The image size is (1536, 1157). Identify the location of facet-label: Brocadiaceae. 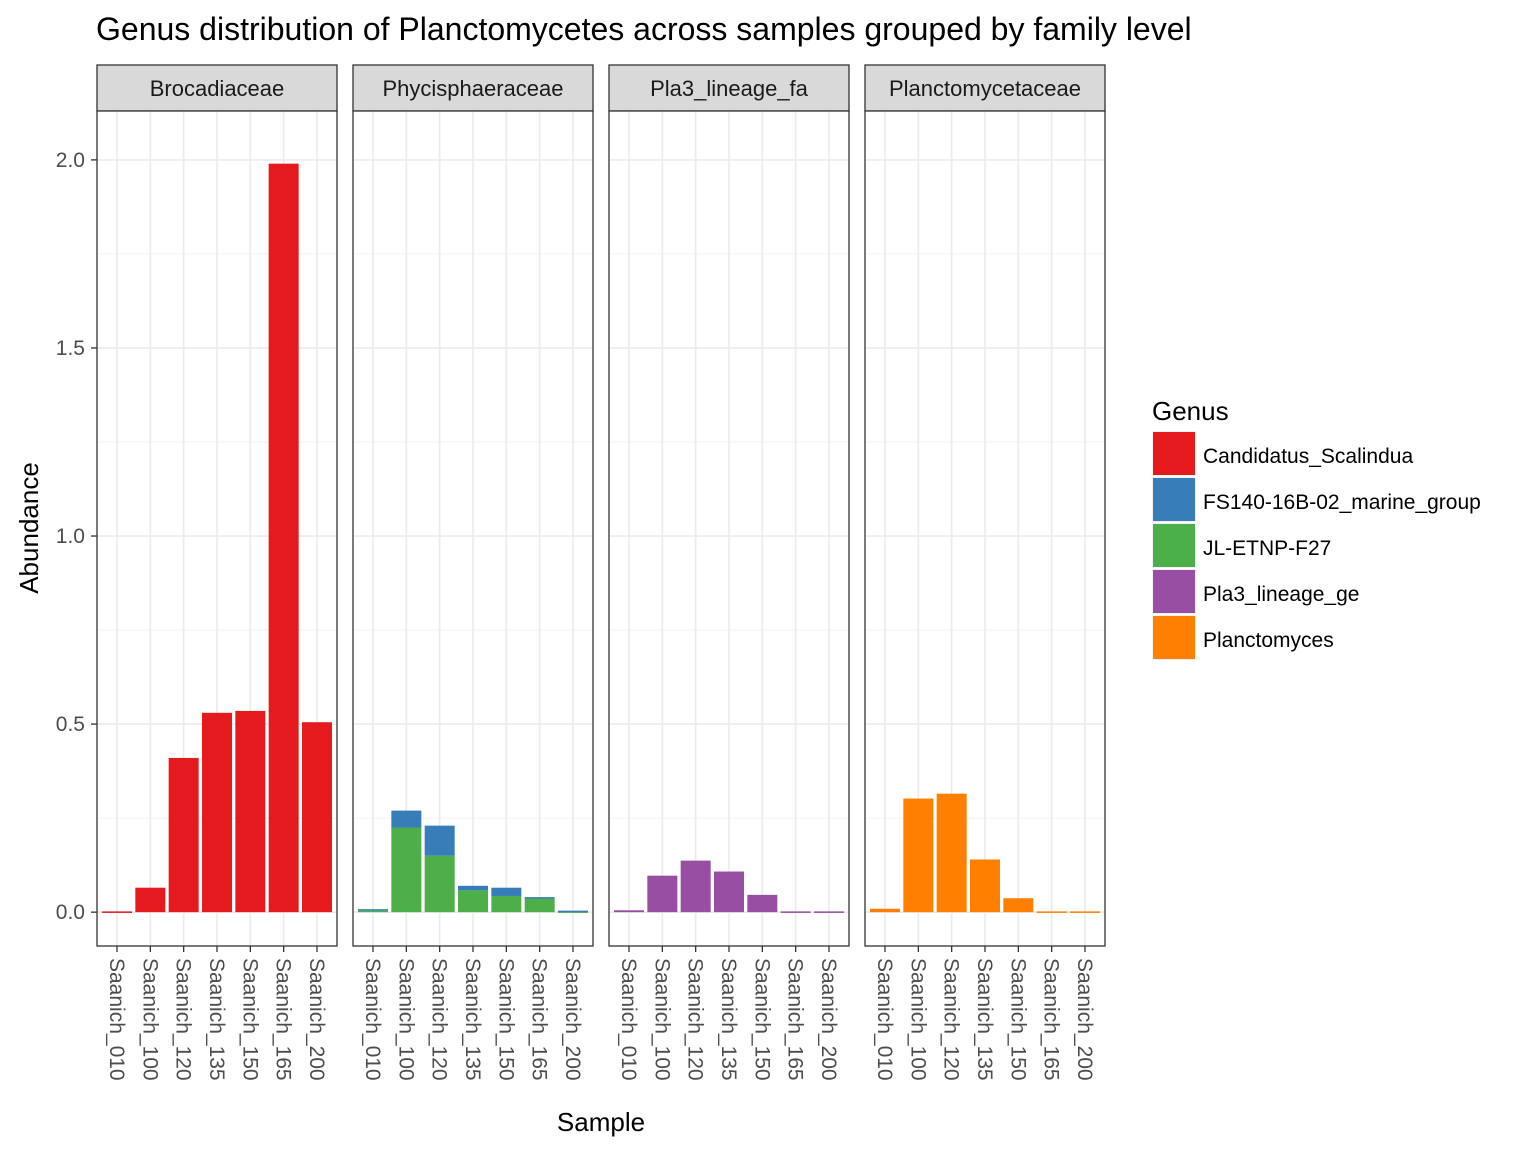
(217, 88).